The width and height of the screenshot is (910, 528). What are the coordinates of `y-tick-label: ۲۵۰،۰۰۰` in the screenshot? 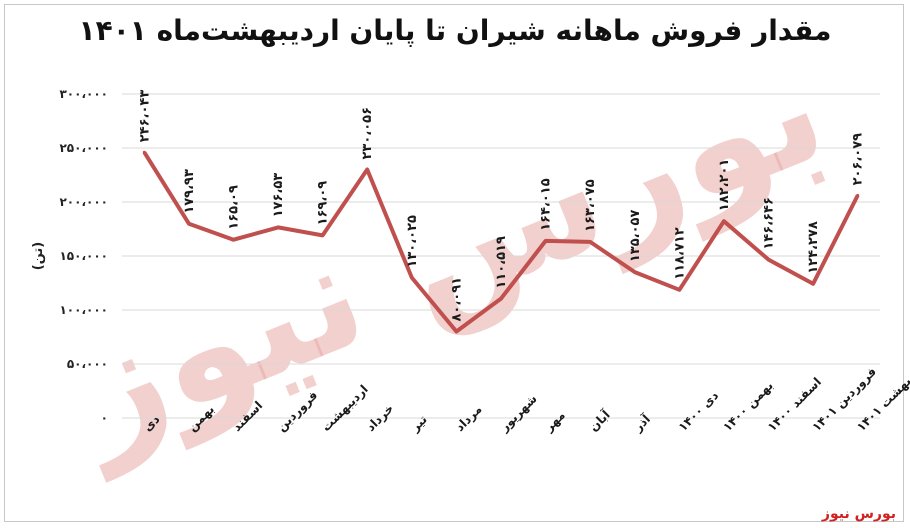 It's located at (83, 148).